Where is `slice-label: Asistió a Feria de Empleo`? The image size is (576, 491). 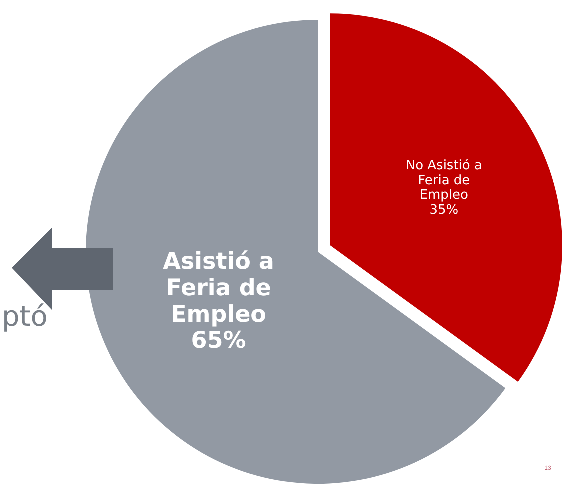
slice-label: Asistió a Feria de Empleo is located at coordinates (218, 288).